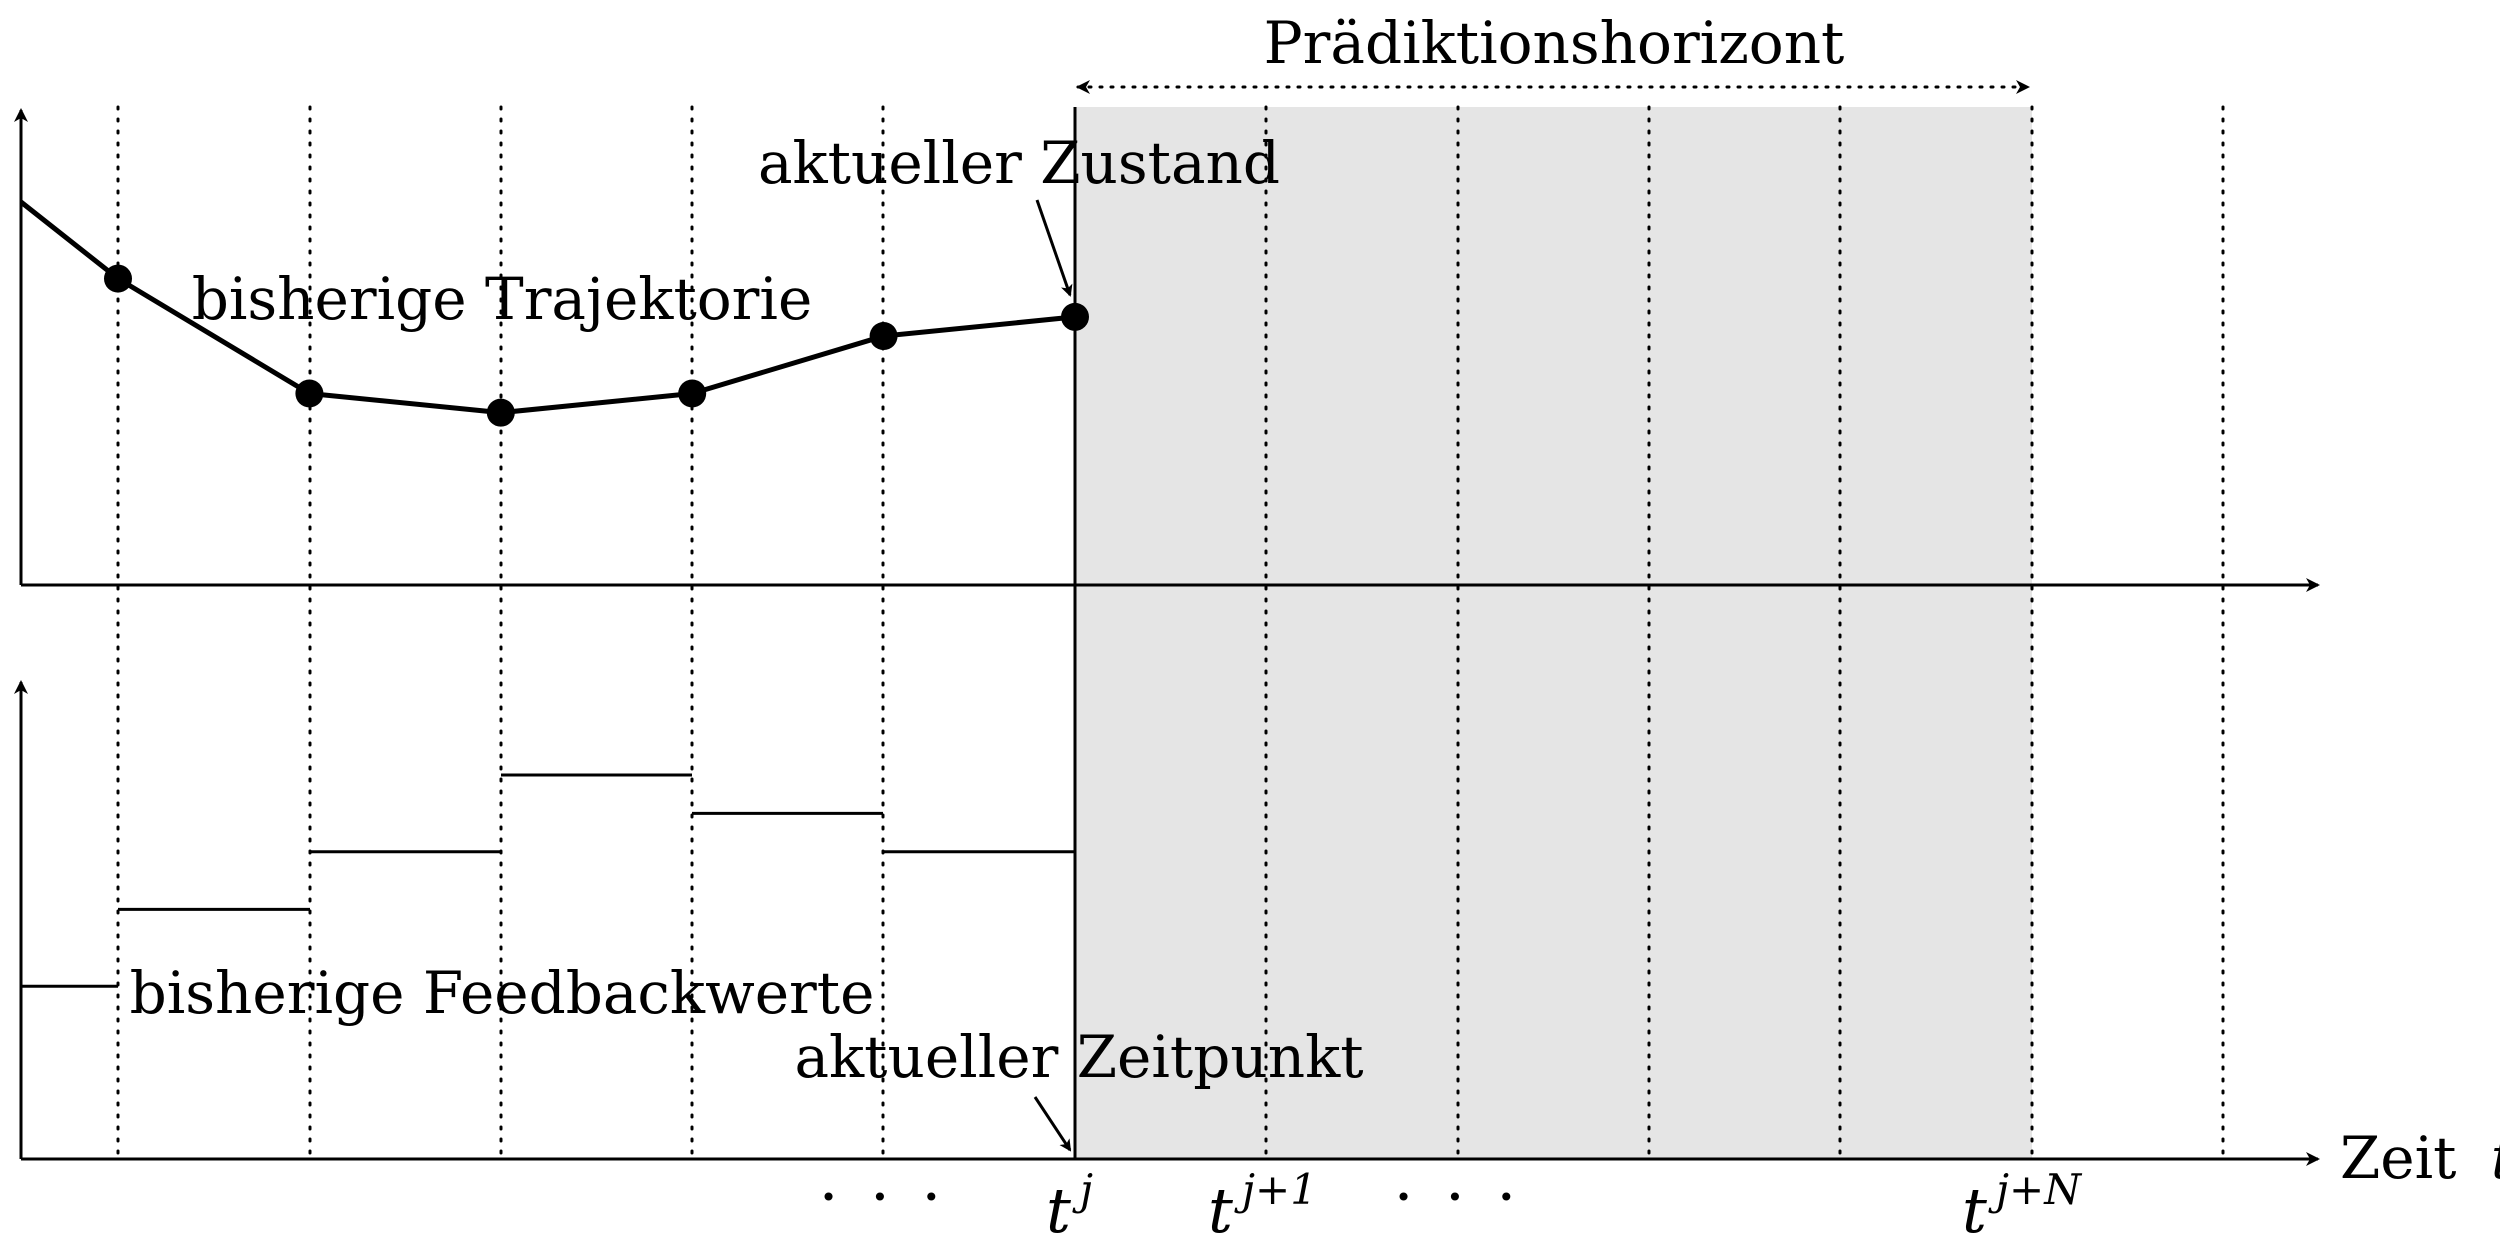 The height and width of the screenshot is (1255, 2500). I want to click on current-state-label: aktueller Zustand, so click(1019, 163).